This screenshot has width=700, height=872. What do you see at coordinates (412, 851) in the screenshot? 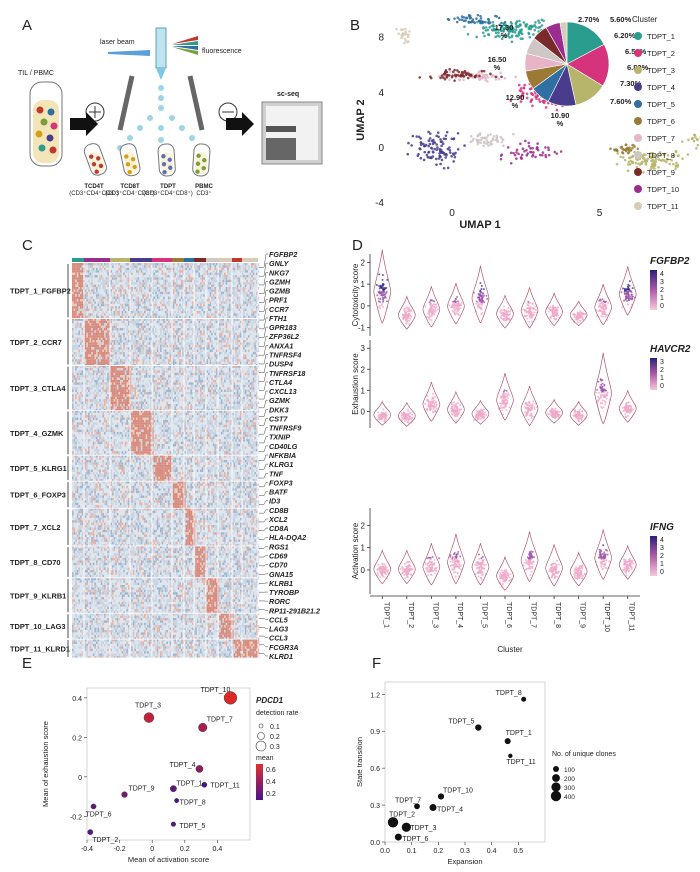
I see `f-xtick: 0.1` at bounding box center [412, 851].